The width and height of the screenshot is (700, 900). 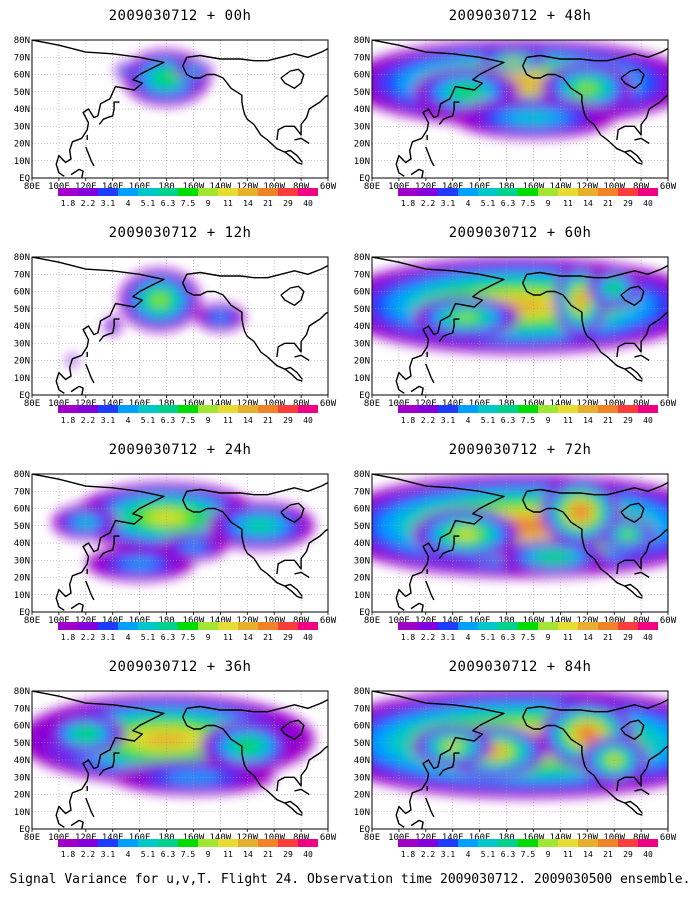 I want to click on colorbar-label: 14, so click(x=588, y=637).